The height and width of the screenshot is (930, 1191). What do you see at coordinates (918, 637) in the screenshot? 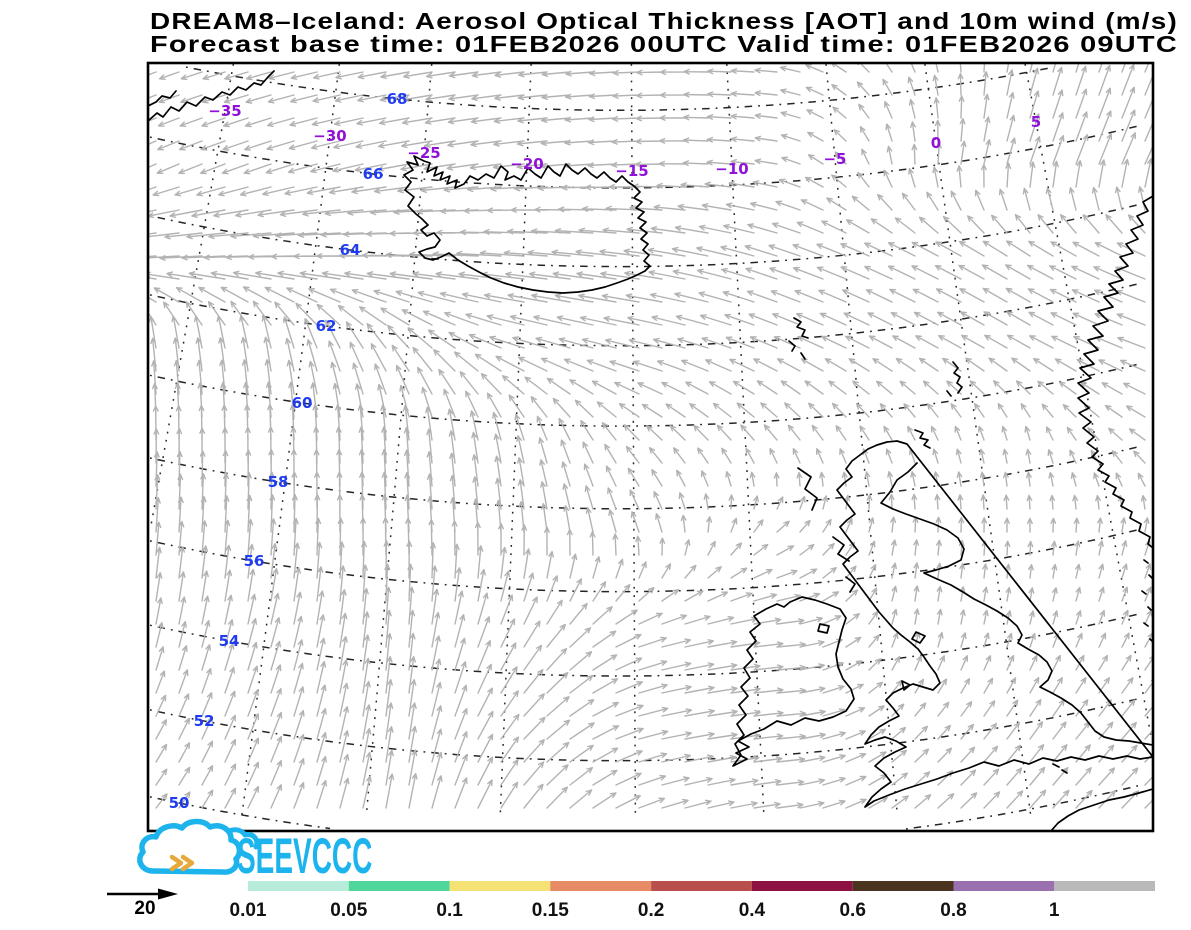
I see `coastline-isle-of-man` at bounding box center [918, 637].